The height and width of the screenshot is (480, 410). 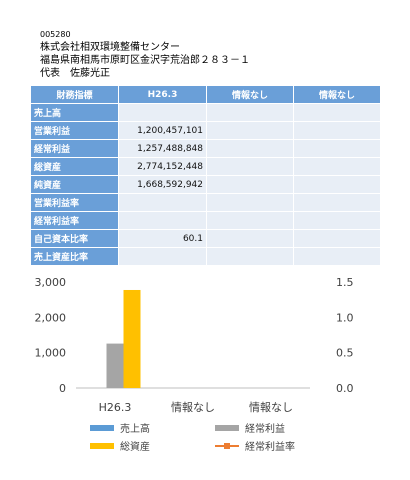 I want to click on y-right-tick-label: 0.5, so click(x=345, y=353).